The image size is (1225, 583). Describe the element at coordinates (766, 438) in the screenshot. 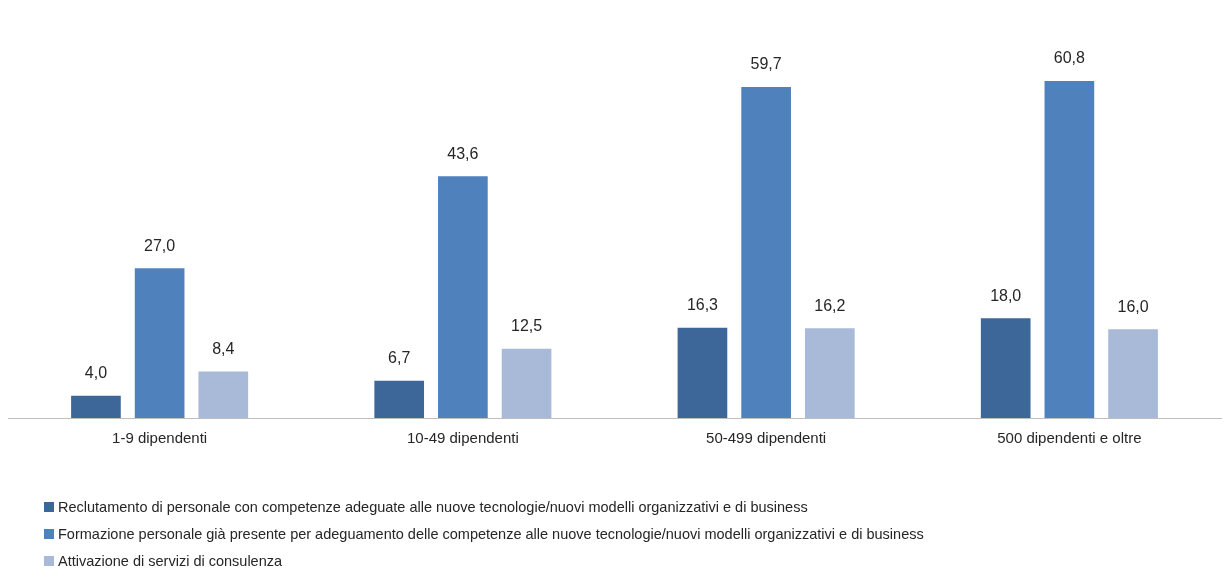

I see `x-tick-label: 50-499 dipendenti` at that location.